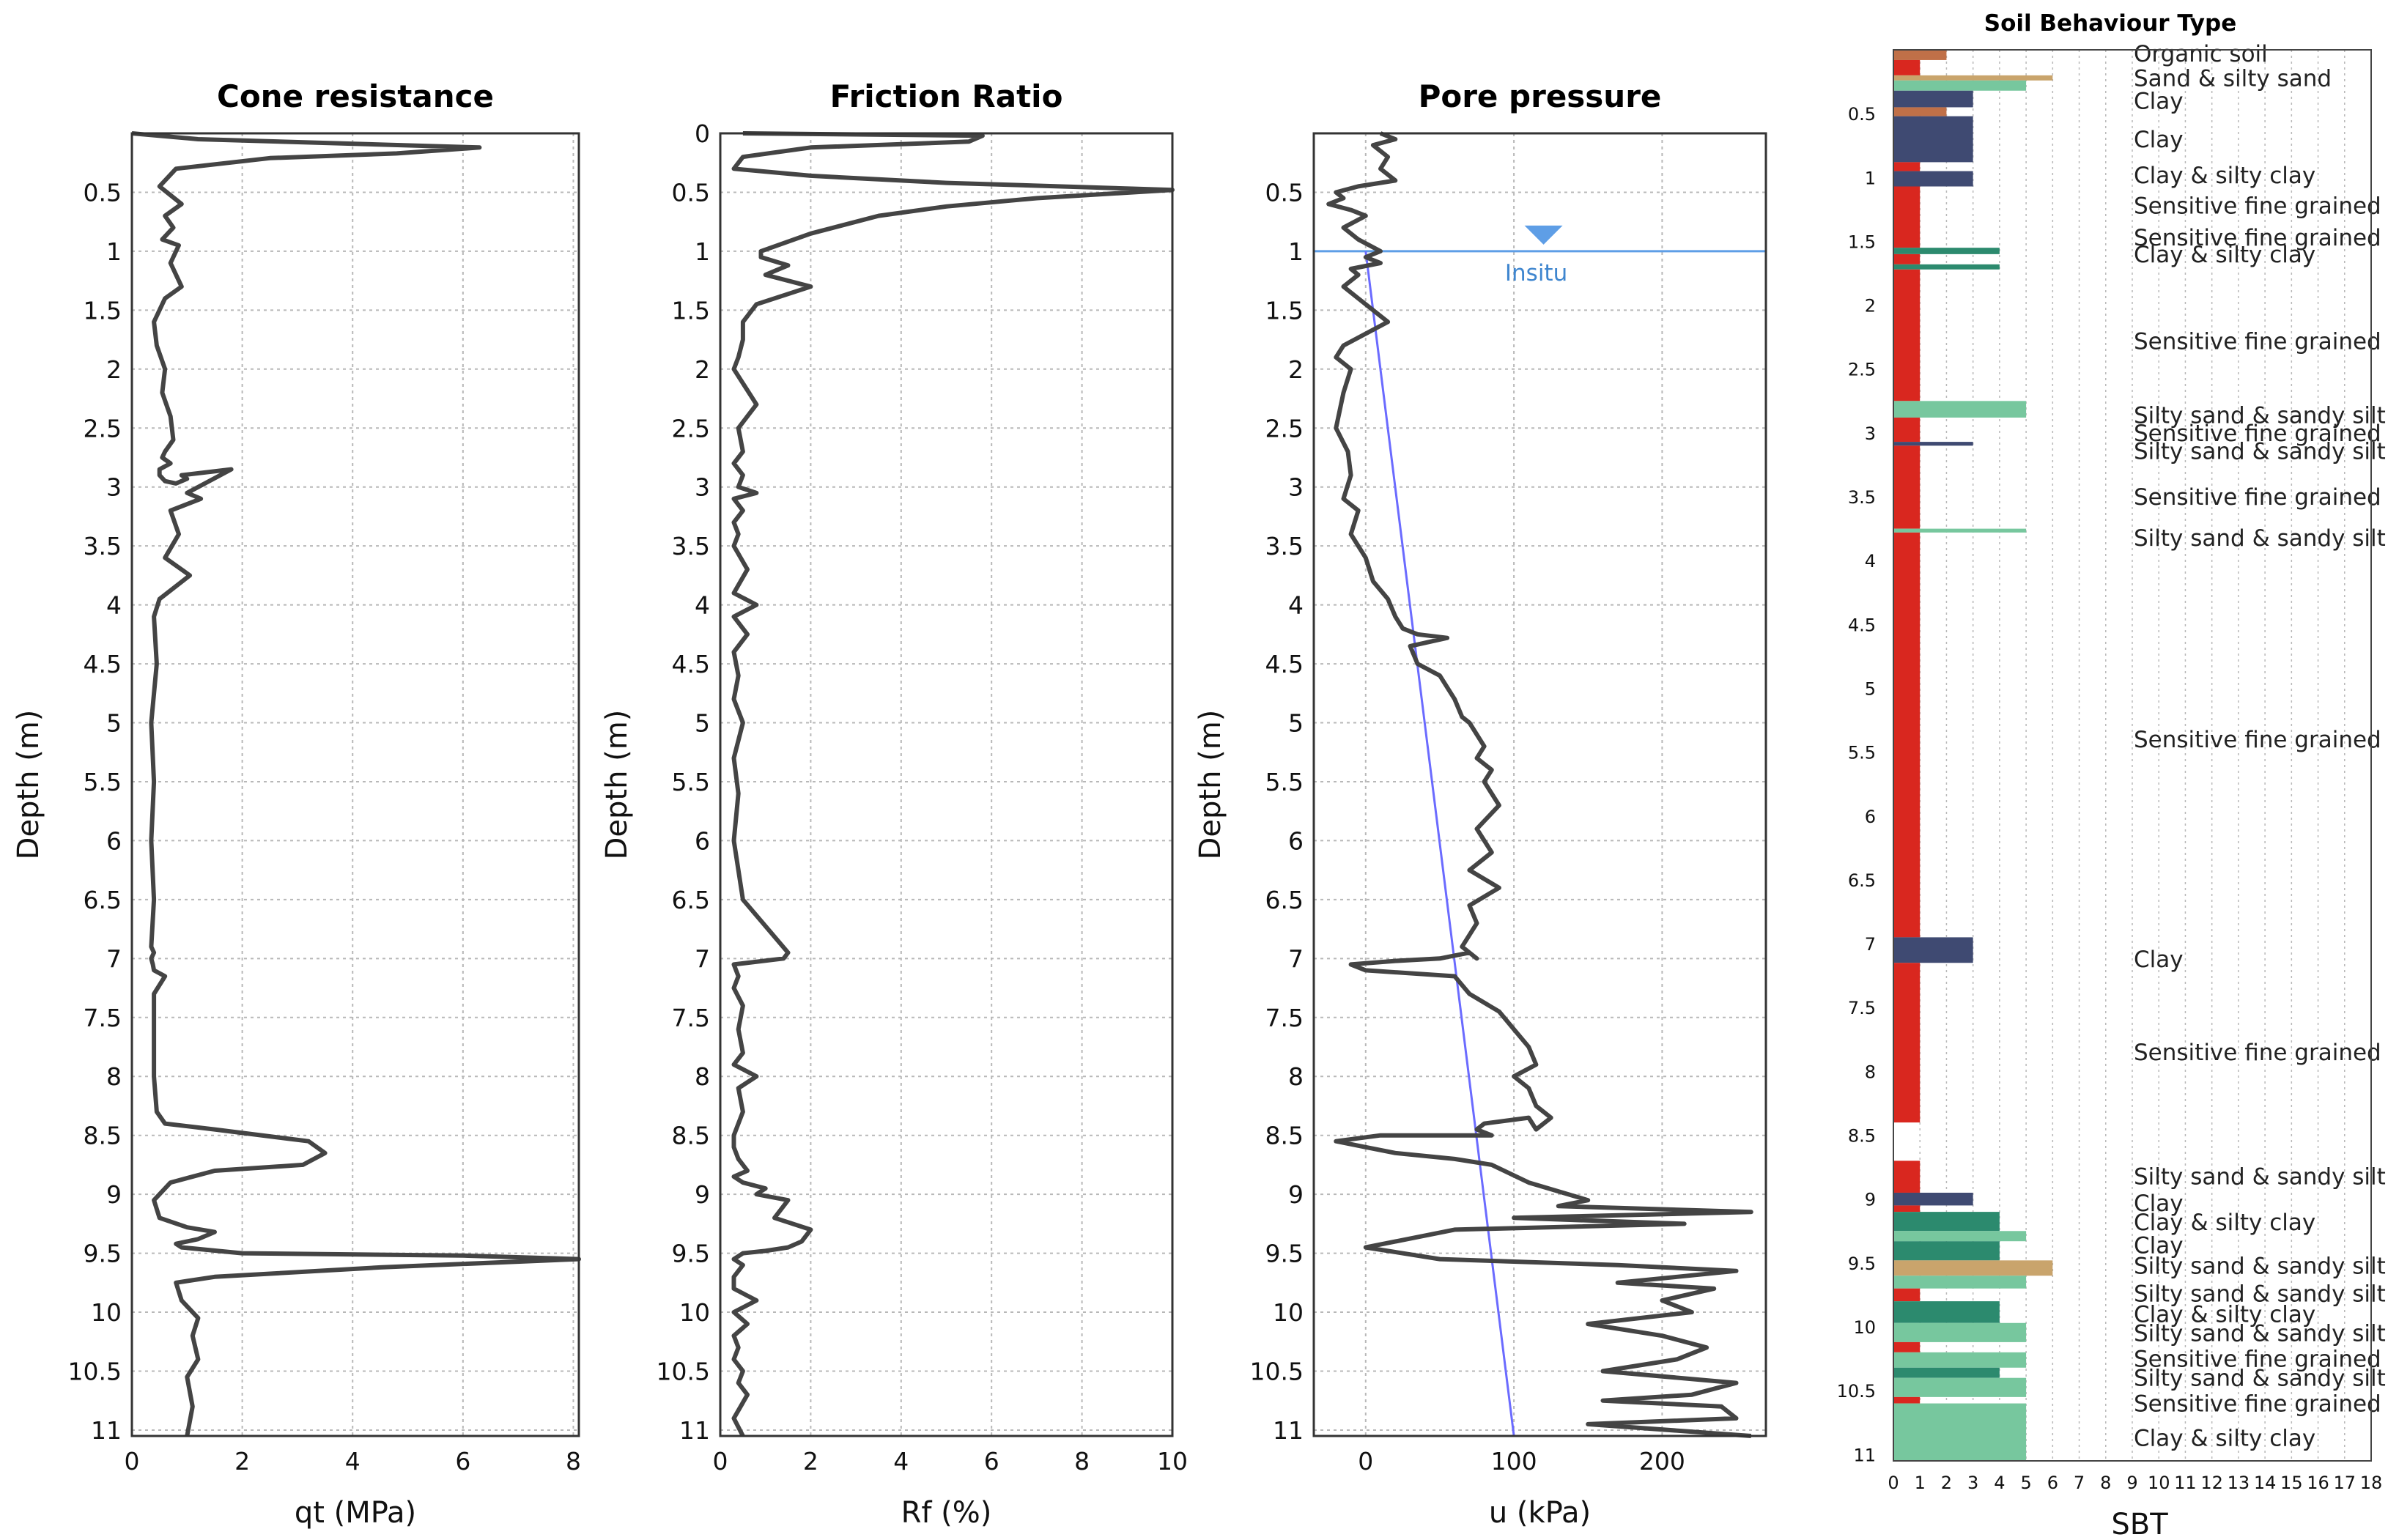 The width and height of the screenshot is (2388, 1540). Describe the element at coordinates (1082, 1461) in the screenshot. I see `x-tick-label: 8` at that location.